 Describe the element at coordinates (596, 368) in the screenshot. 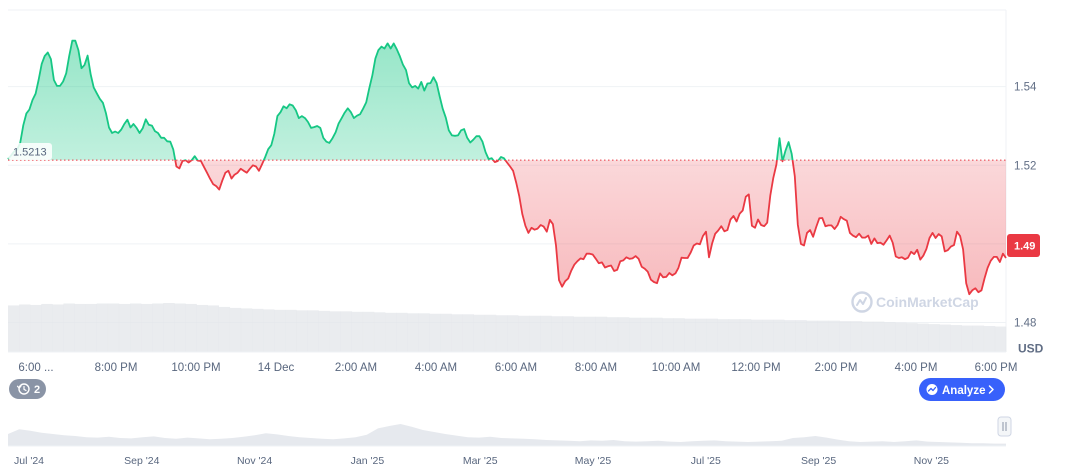

I see `x-tick-label: 8:00 AM` at that location.